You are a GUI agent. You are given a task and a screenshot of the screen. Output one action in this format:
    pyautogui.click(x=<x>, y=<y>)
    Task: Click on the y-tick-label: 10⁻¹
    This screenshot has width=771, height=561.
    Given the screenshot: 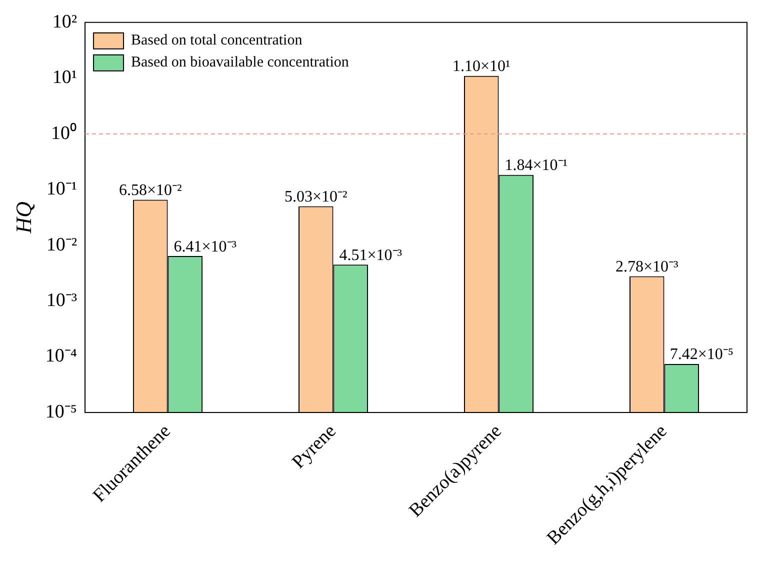 What is the action you would take?
    pyautogui.click(x=62, y=189)
    